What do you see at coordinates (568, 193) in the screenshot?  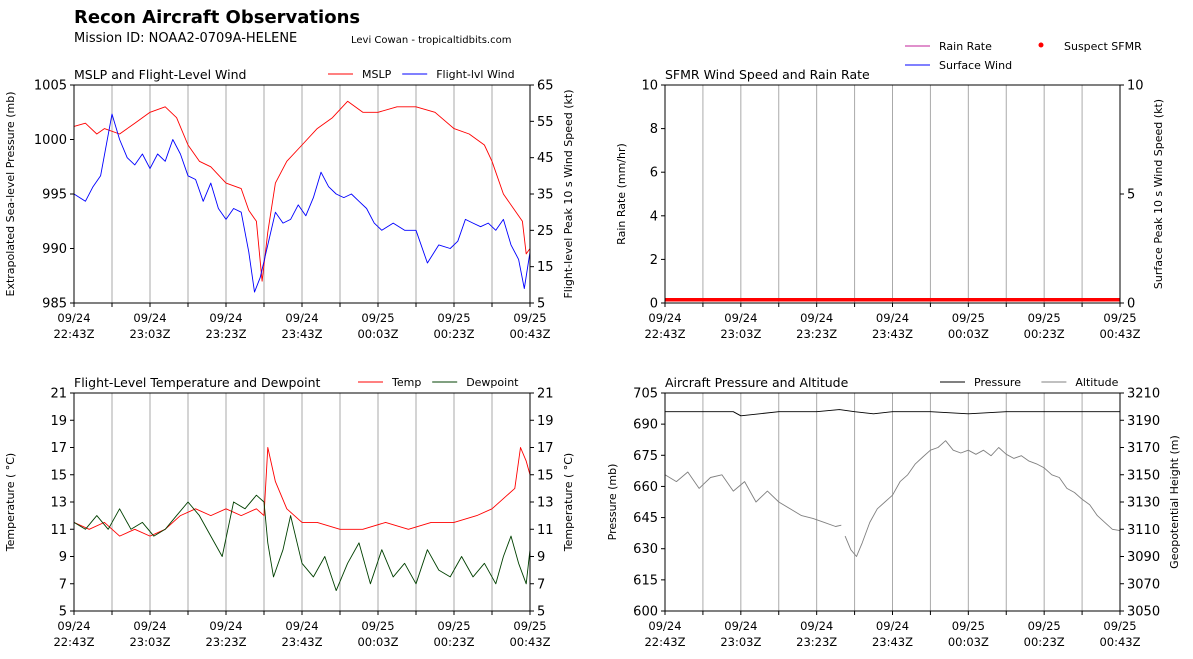 I see `y-axis-label-right: Flight-level Peak 10 s Wind Speed (kt)` at bounding box center [568, 193].